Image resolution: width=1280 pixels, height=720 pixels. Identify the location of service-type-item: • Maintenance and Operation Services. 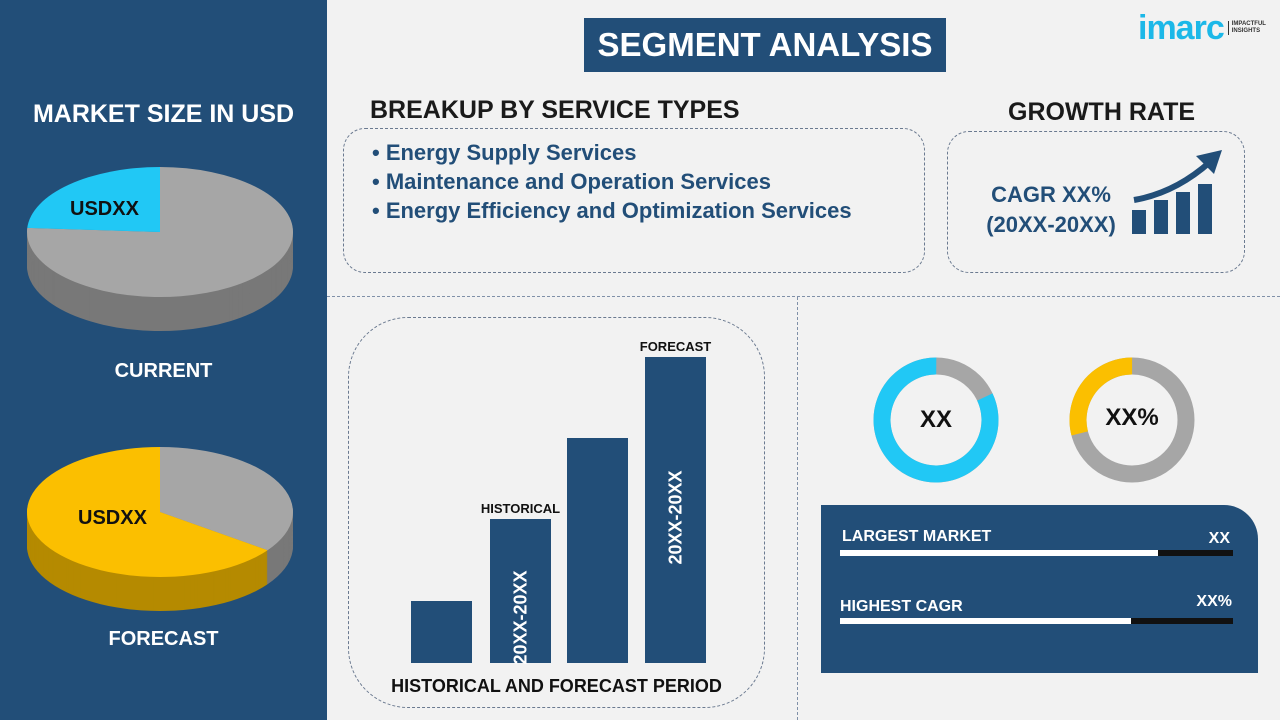
(571, 181).